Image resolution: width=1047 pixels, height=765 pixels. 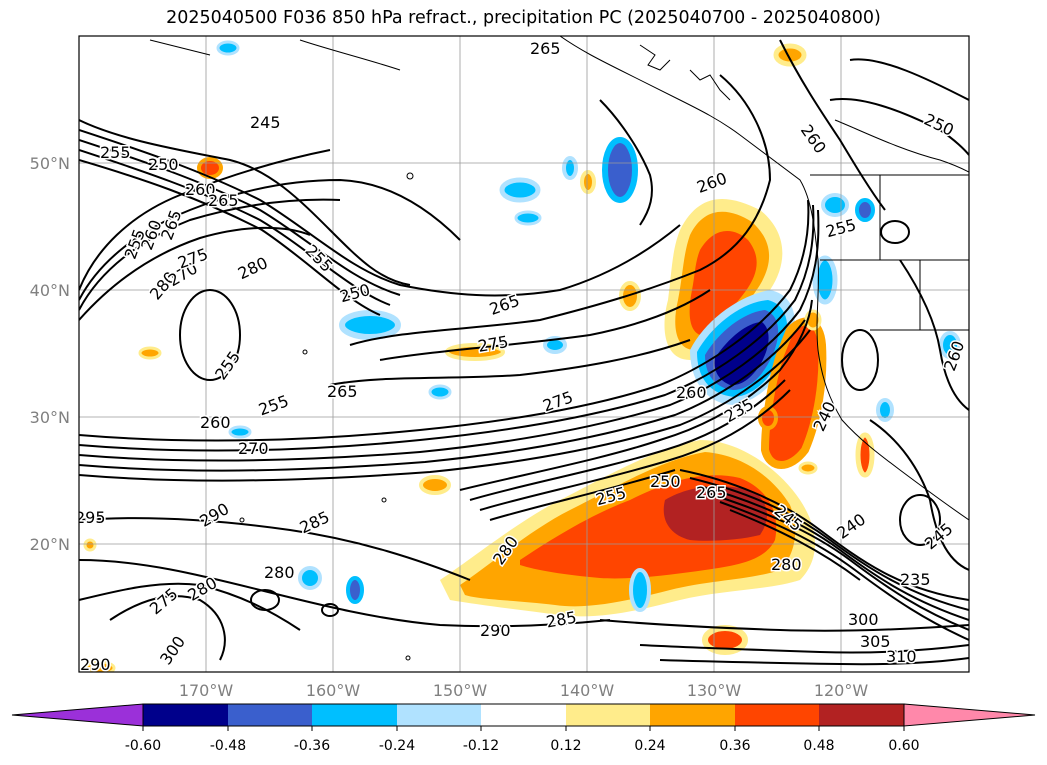 What do you see at coordinates (481, 746) in the screenshot?
I see `colorbar-label: -0.12` at bounding box center [481, 746].